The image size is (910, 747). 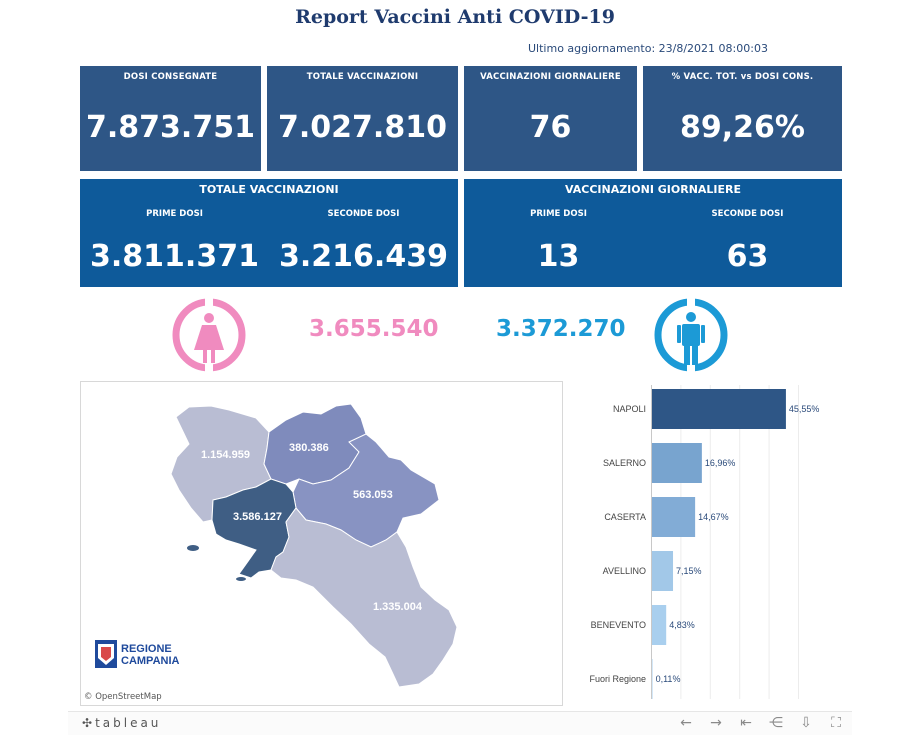 I want to click on seconde-dosi-value: 63, so click(x=747, y=256).